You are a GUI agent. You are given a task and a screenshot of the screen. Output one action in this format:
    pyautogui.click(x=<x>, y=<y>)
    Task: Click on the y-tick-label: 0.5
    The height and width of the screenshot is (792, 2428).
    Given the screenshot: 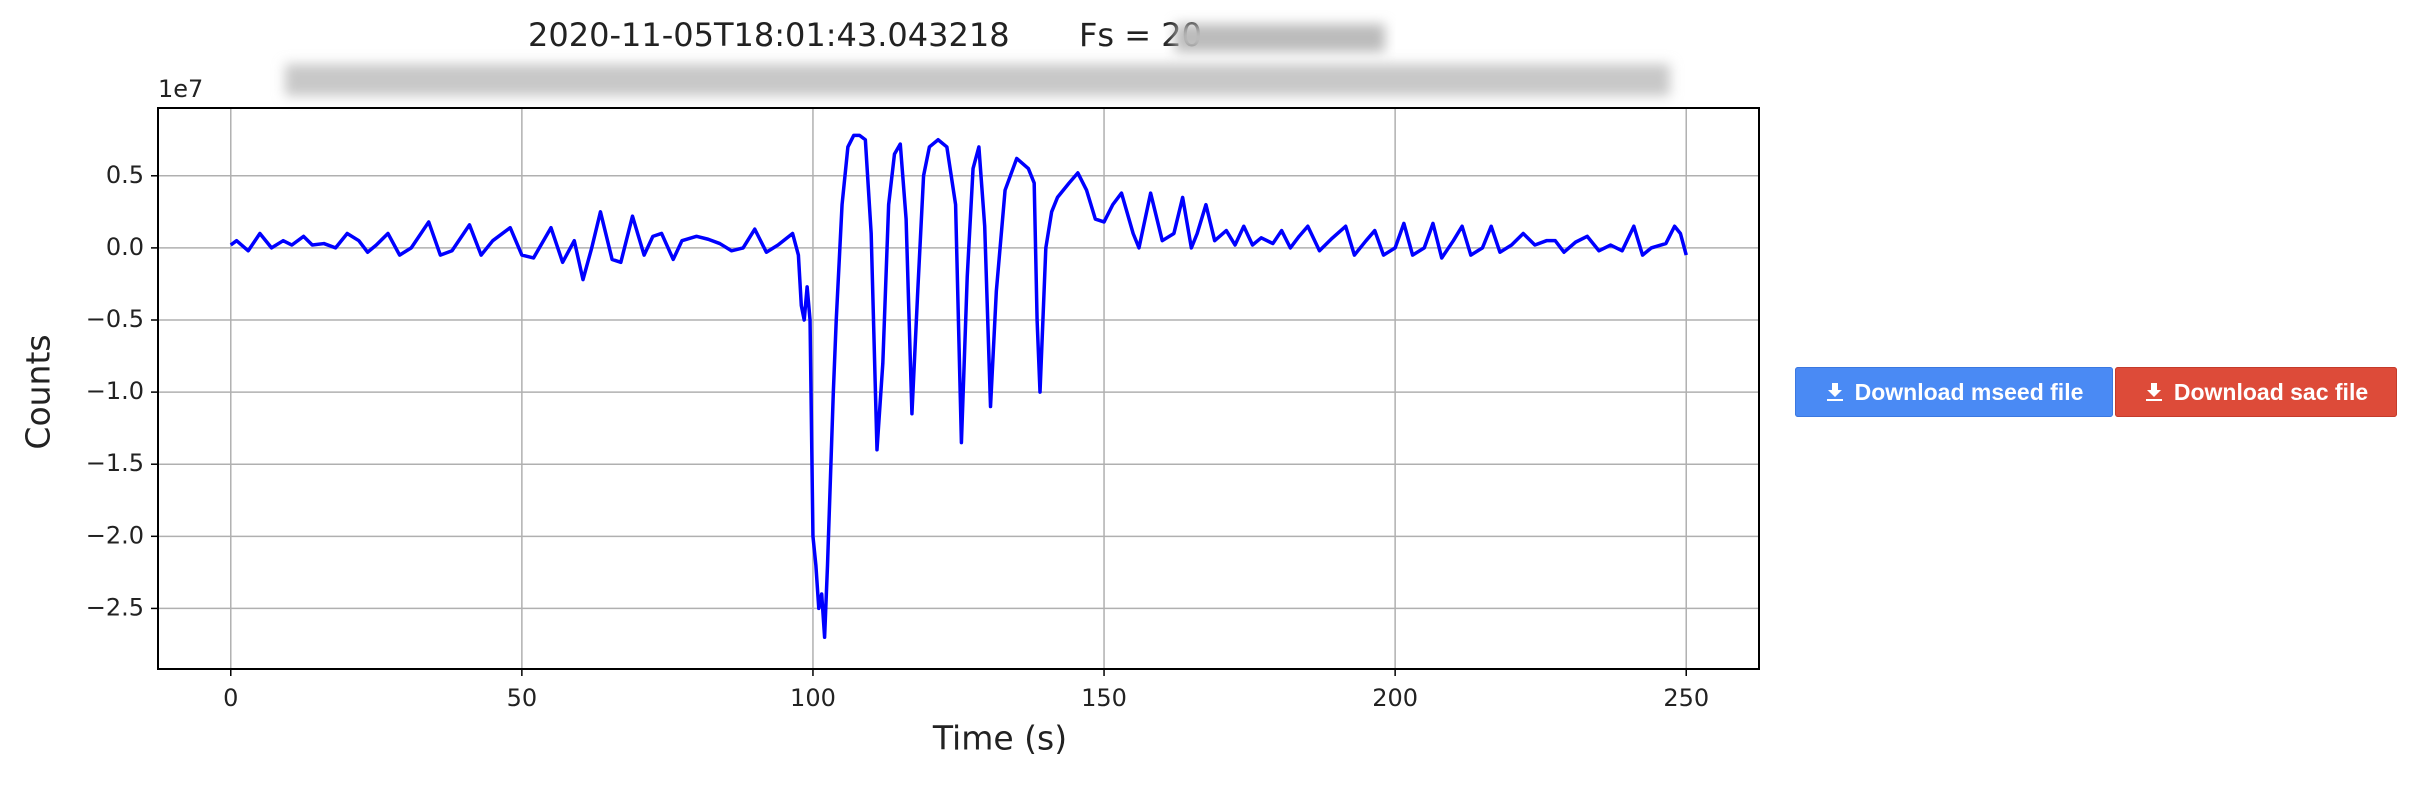 What is the action you would take?
    pyautogui.click(x=125, y=175)
    